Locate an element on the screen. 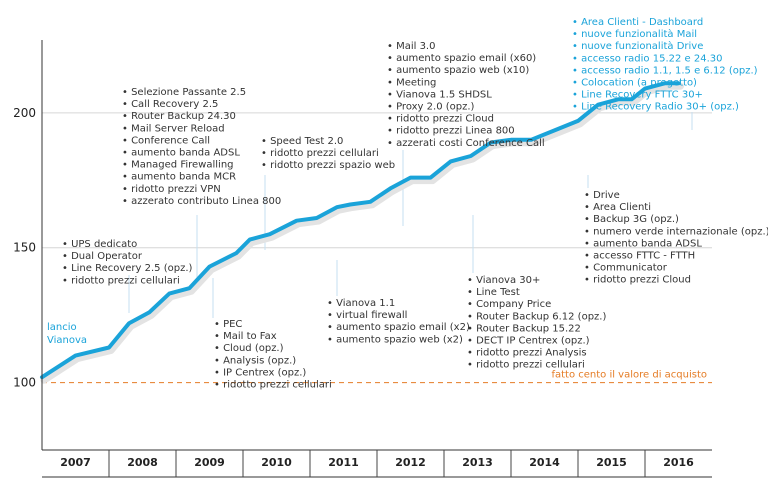 This screenshot has width=768, height=478. annotation-item: • PEC is located at coordinates (228, 324).